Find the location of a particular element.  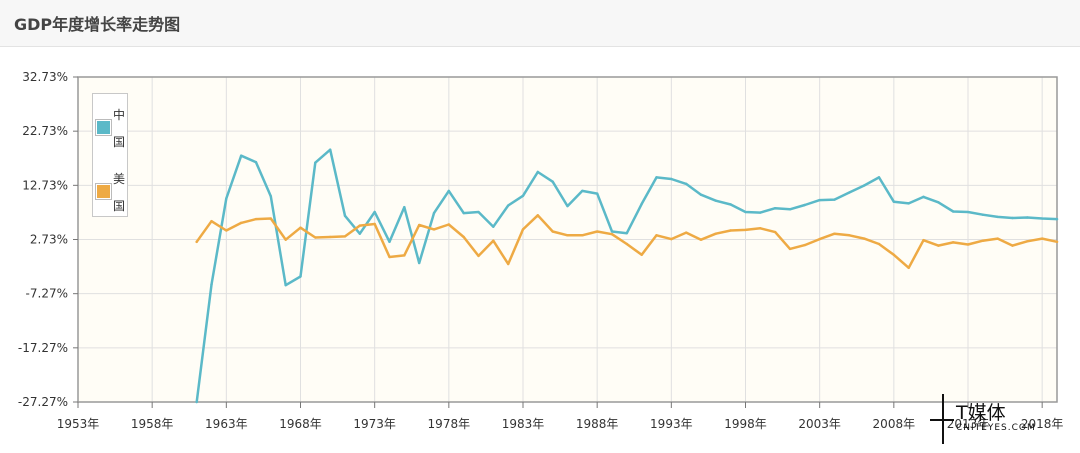

y-tick-label: -17.27% is located at coordinates (43, 348).